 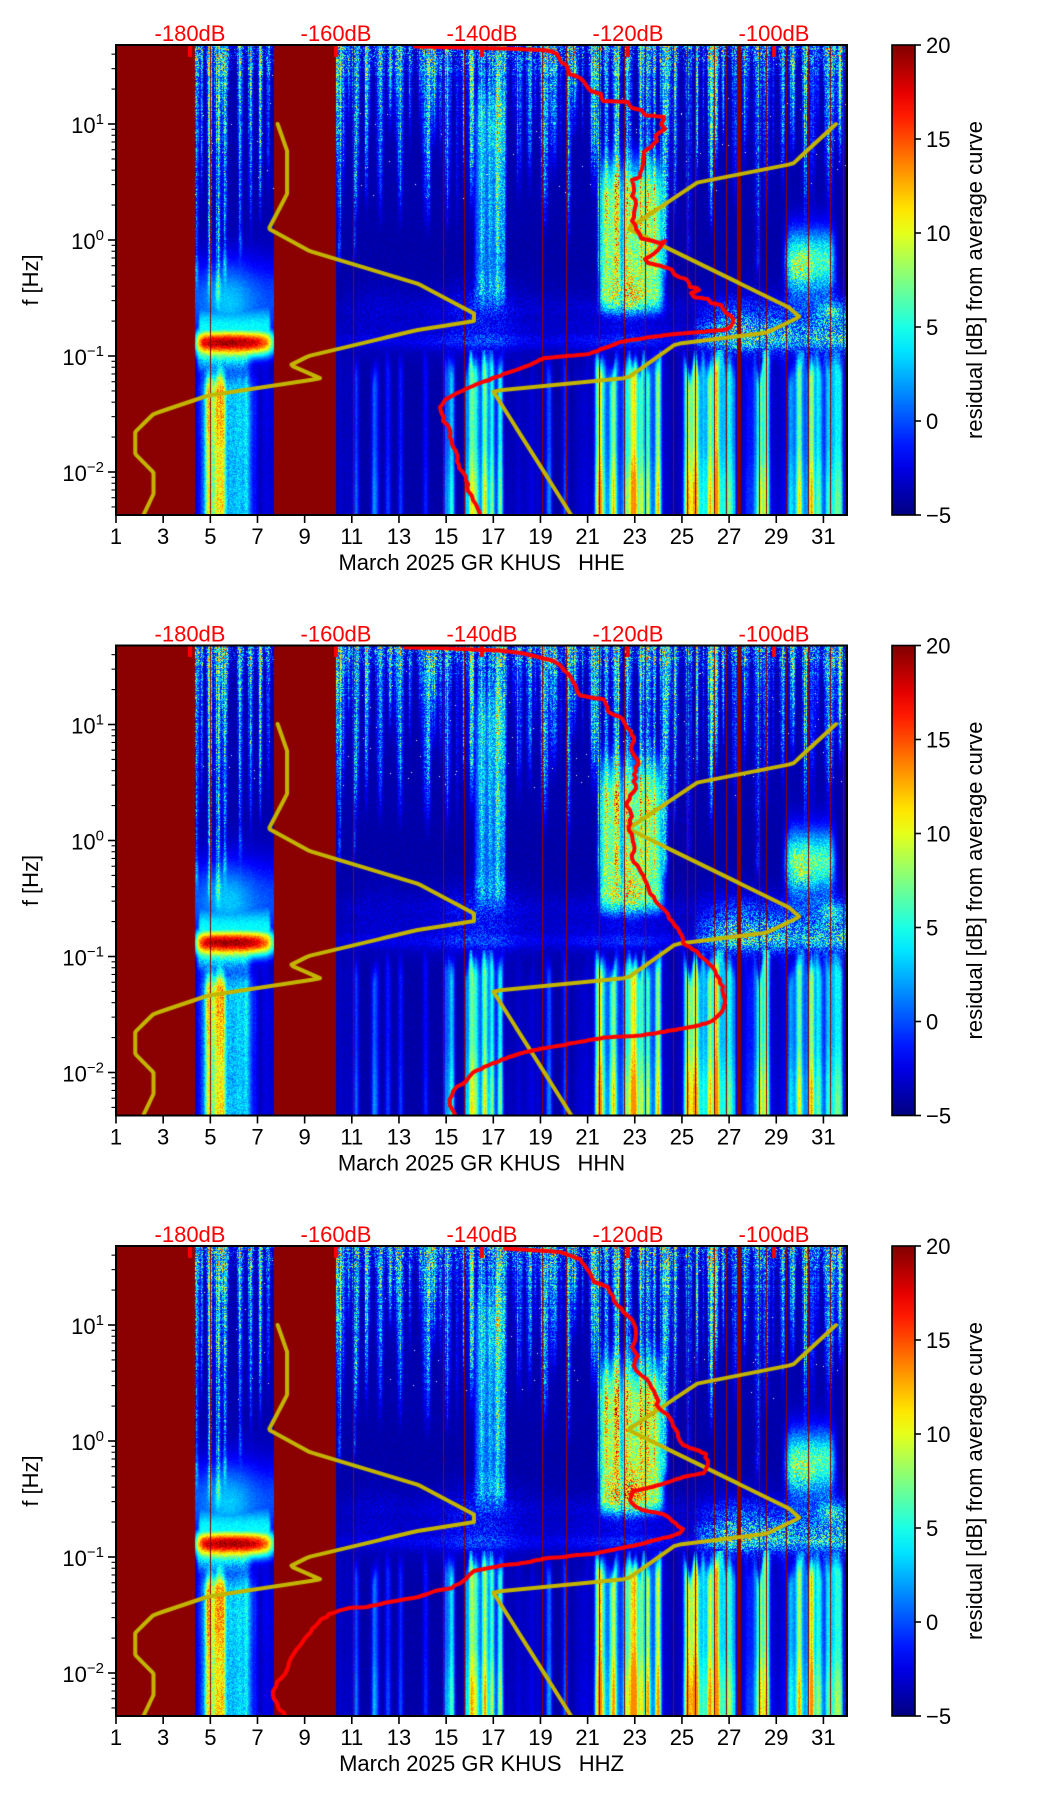 I want to click on svg-text: March 2025 GR KHUS HHE, so click(x=481, y=562).